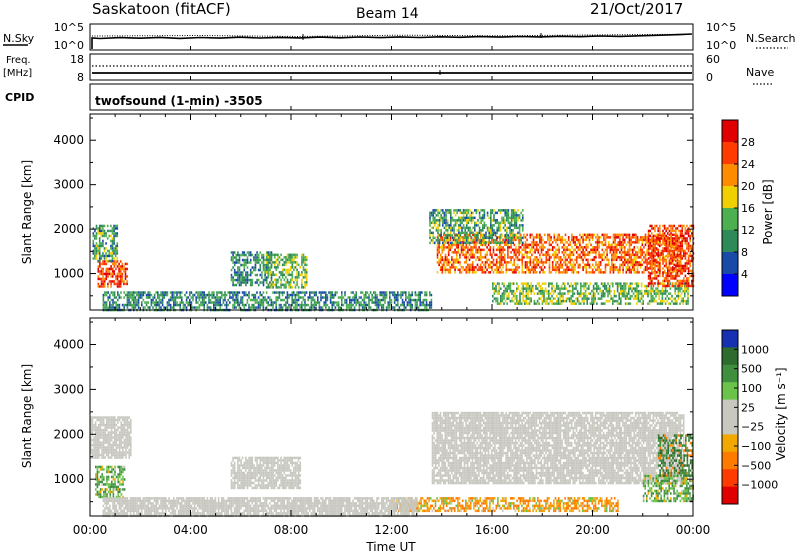 This screenshot has height=554, width=800. I want to click on colorbar-tick-label: 8, so click(744, 252).